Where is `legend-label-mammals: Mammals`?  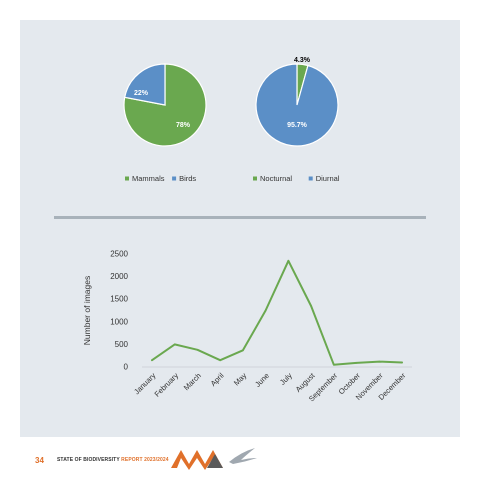 legend-label-mammals: Mammals is located at coordinates (148, 178).